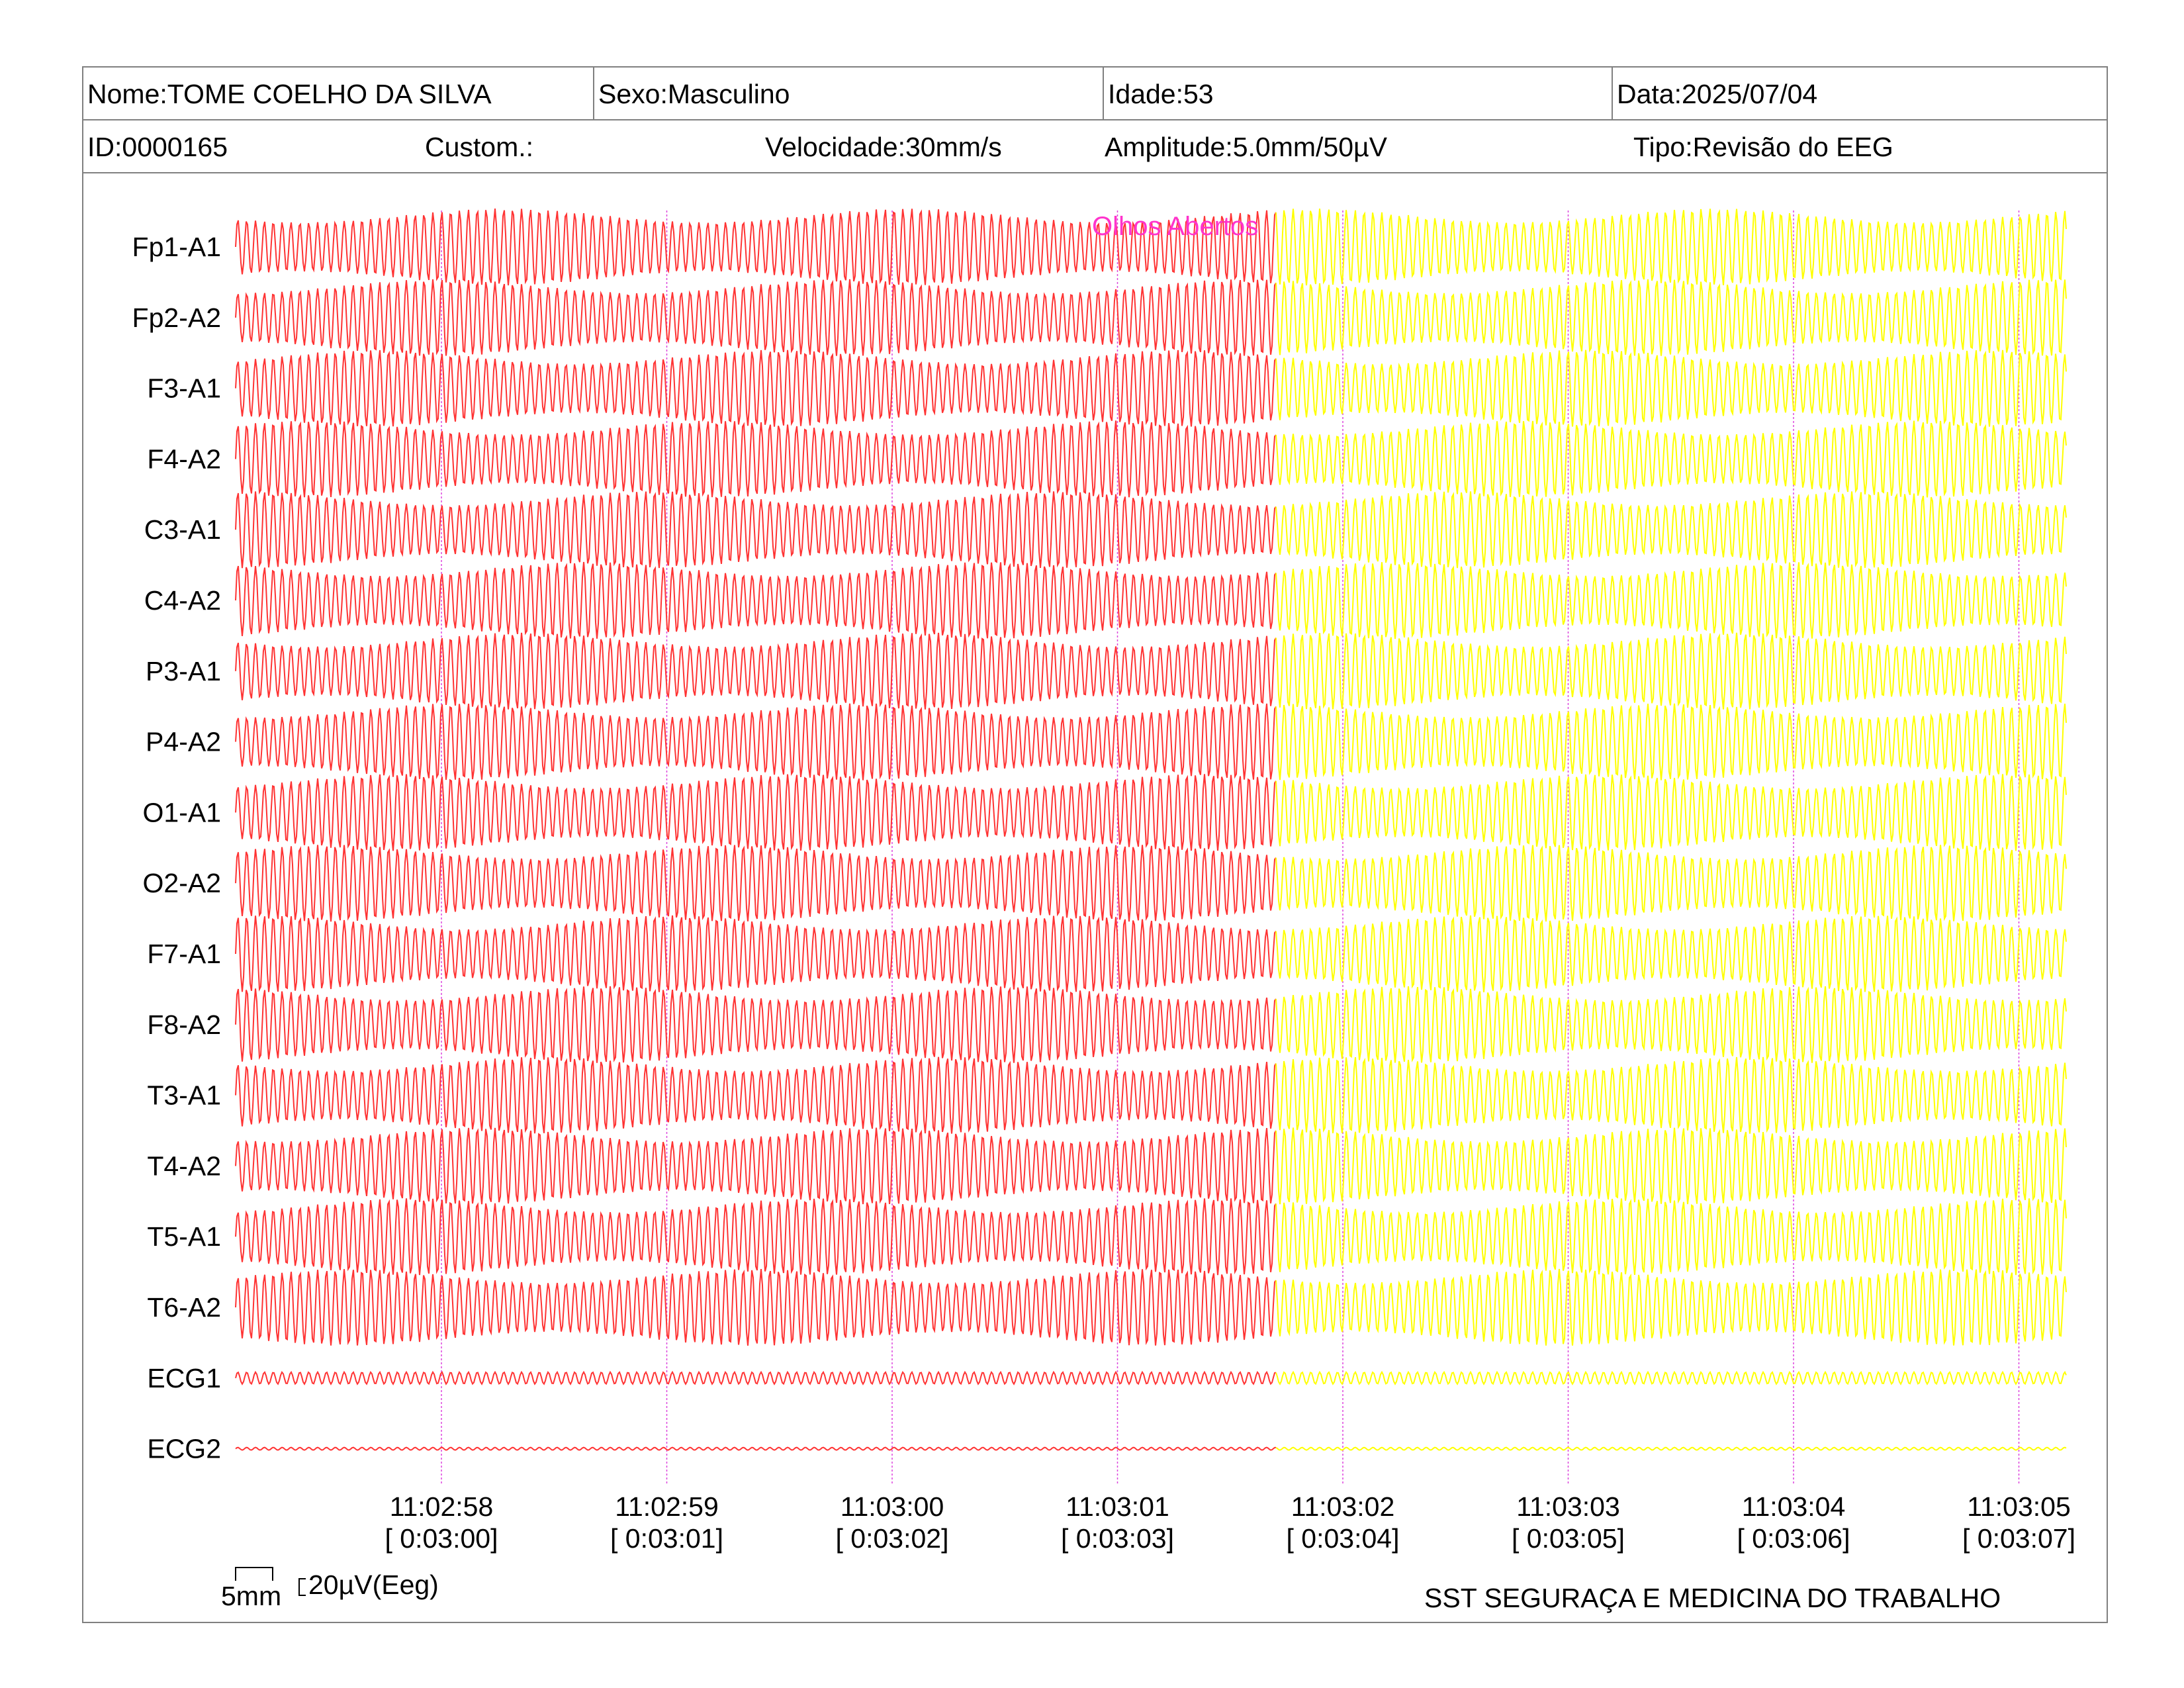 This screenshot has width=2184, height=1688. I want to click on tick-label-clock: 11:03:04, so click(1794, 1506).